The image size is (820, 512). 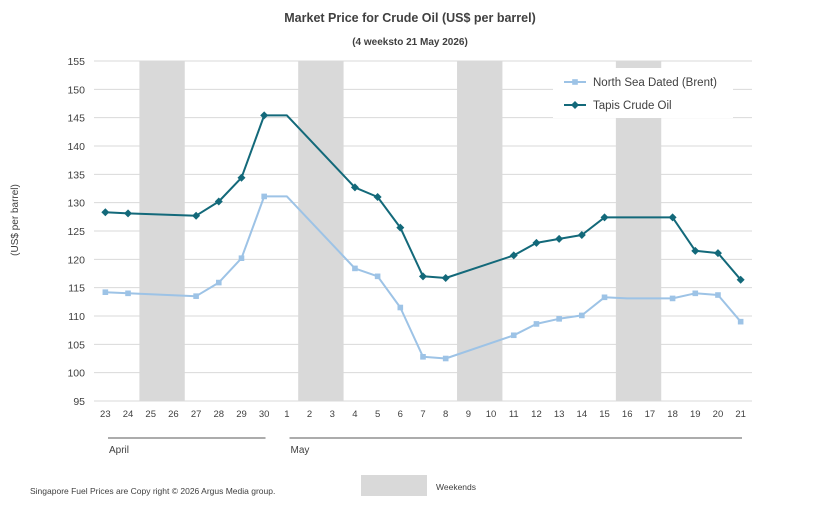 I want to click on y-tick-label: 100, so click(x=76, y=374).